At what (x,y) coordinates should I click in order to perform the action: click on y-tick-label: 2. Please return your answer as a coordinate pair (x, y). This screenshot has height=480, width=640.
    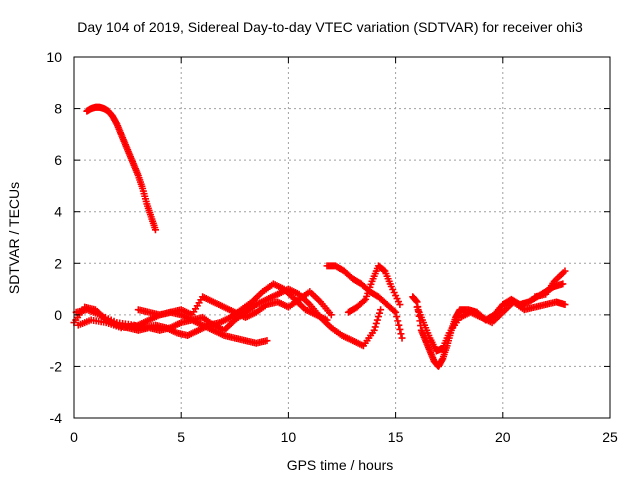
    Looking at the image, I should click on (58, 263).